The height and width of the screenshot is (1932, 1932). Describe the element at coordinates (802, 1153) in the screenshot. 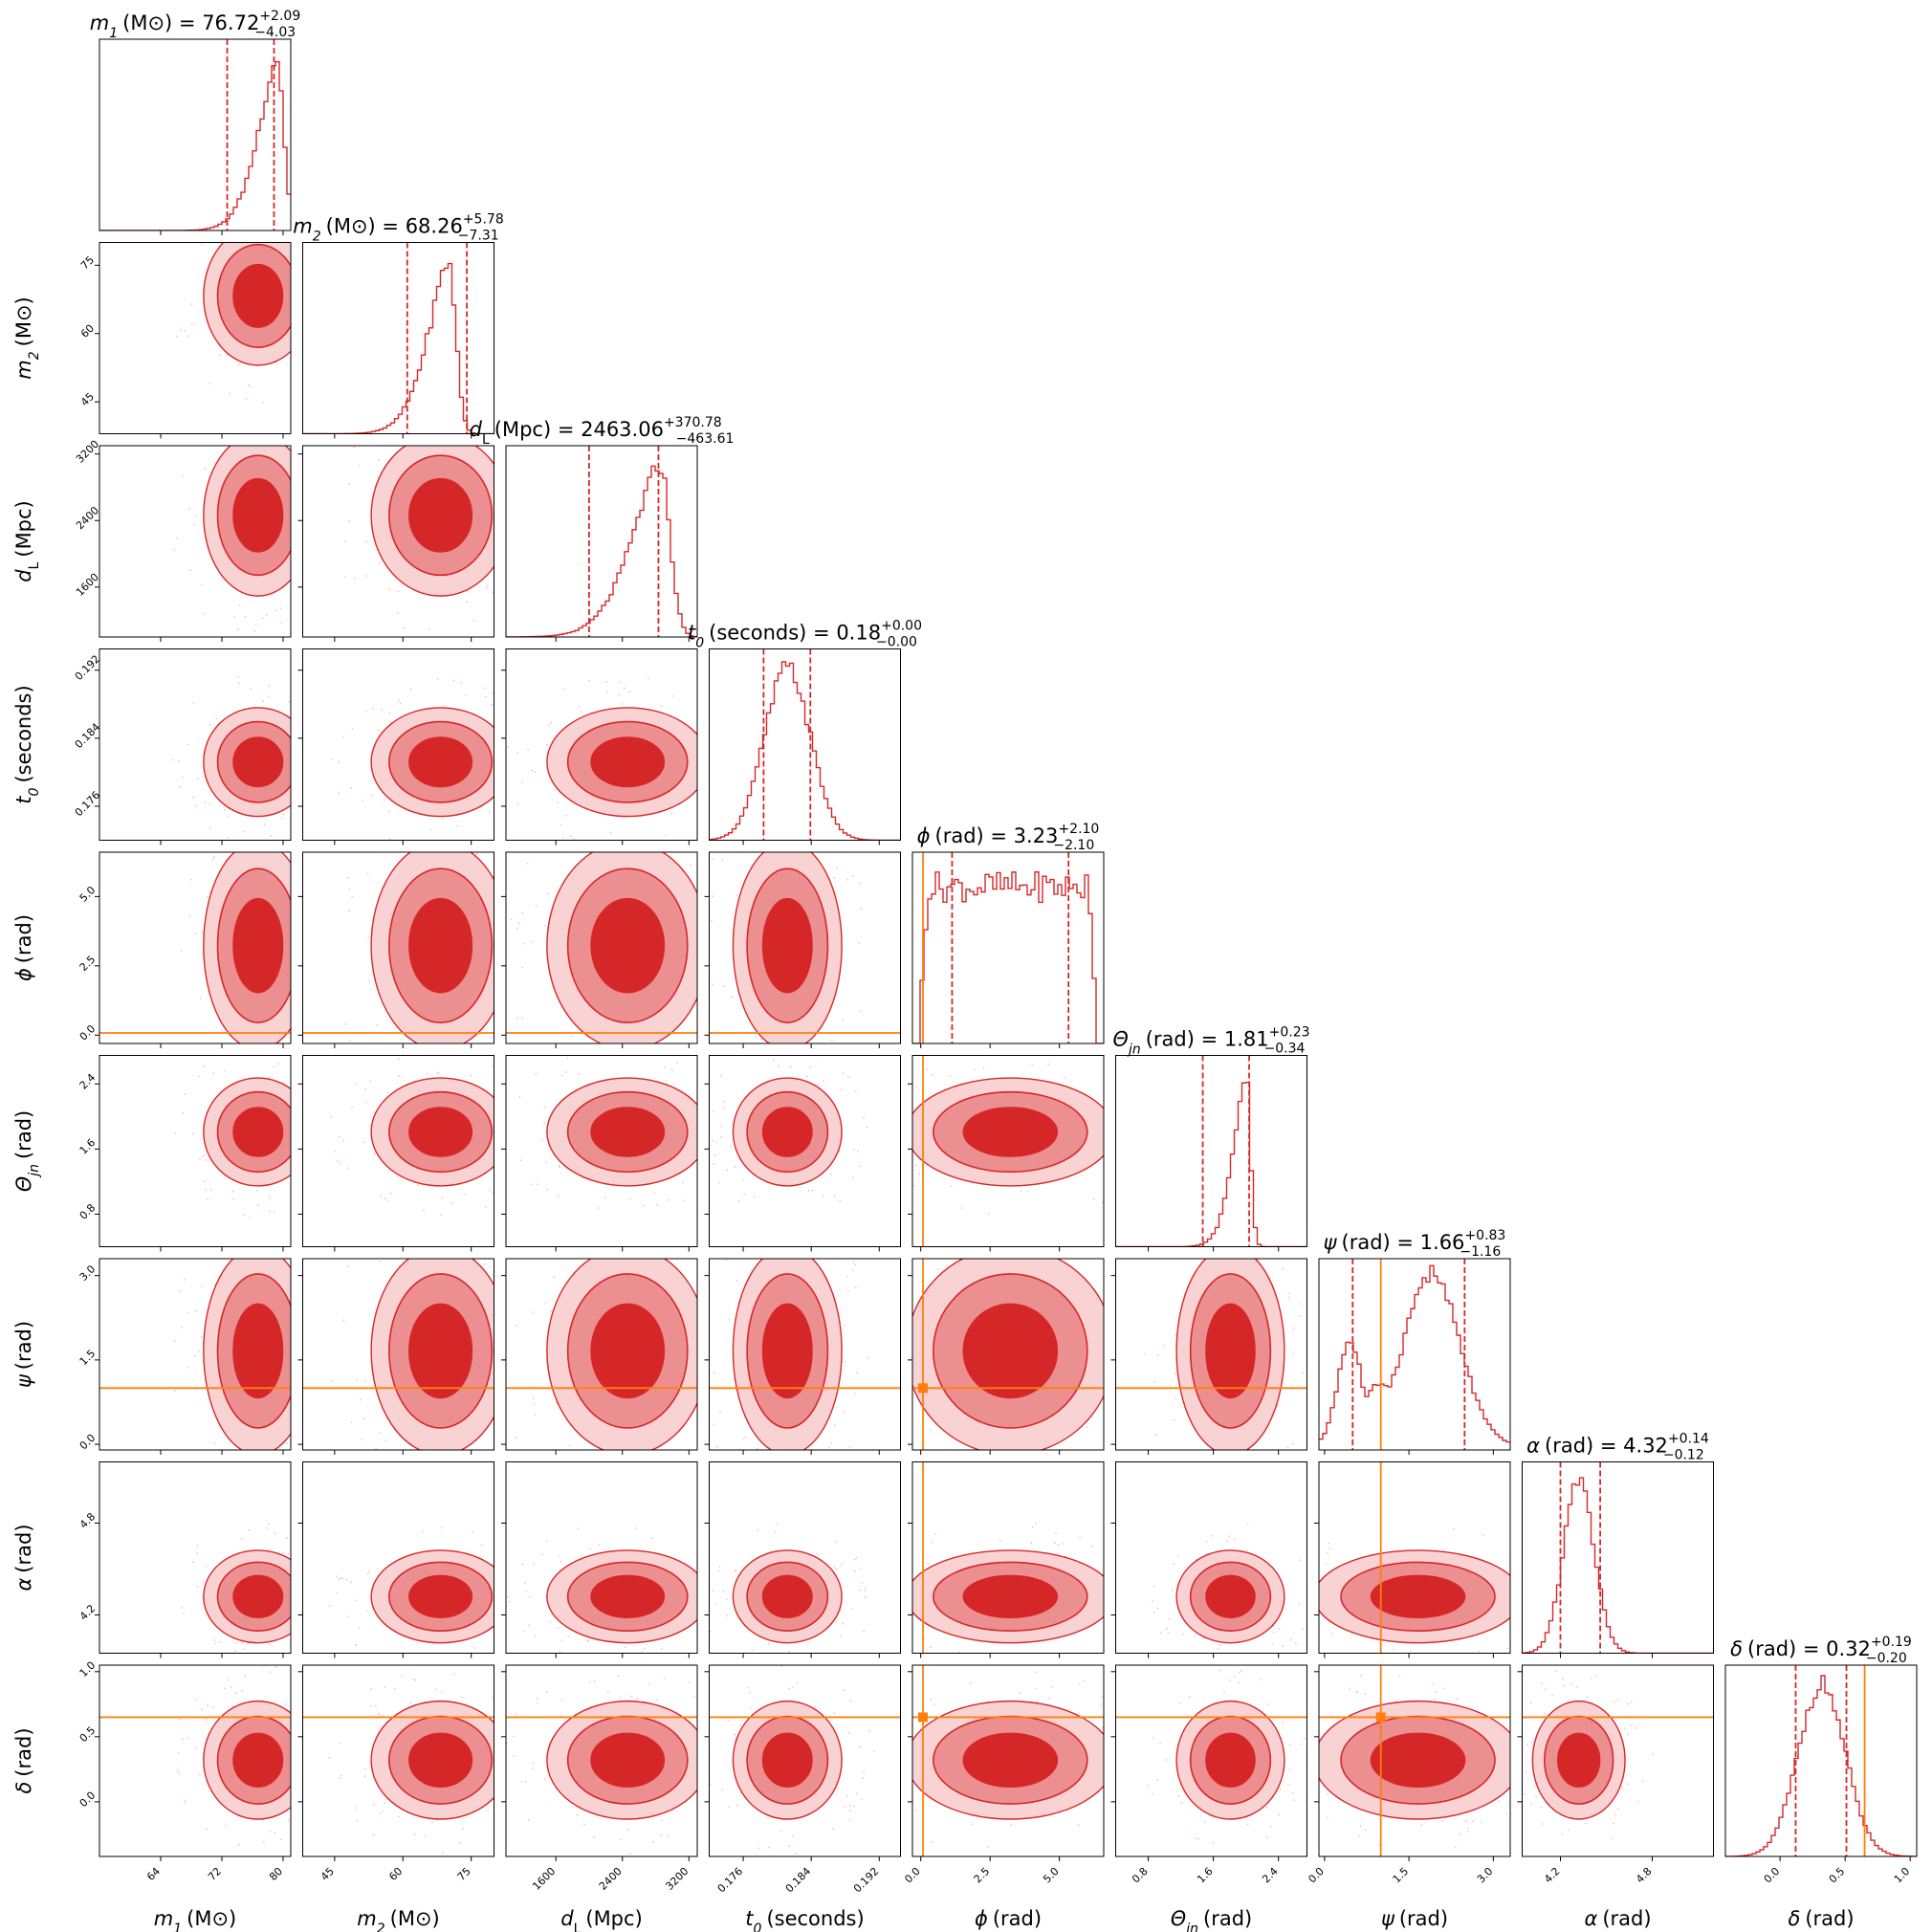

I see `contour-panel-t0-theta` at that location.